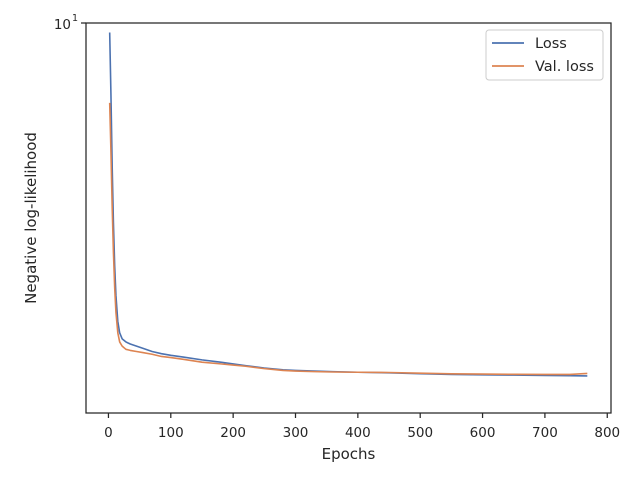 This screenshot has width=640, height=480. I want to click on y-axis: 10 1, so click(70, 23).